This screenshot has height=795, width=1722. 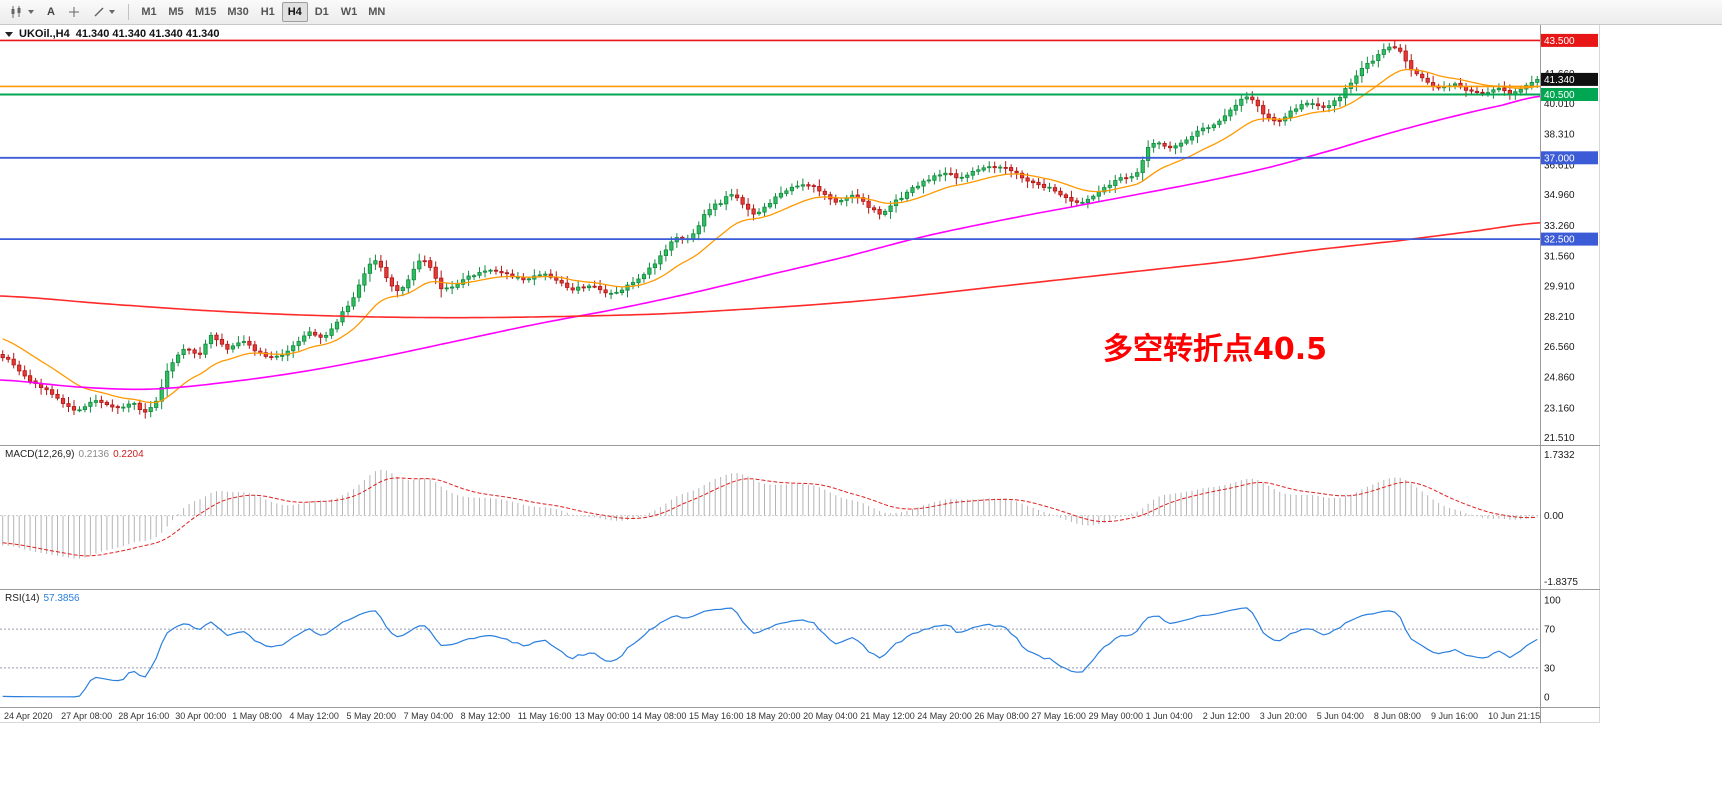 What do you see at coordinates (770, 652) in the screenshot?
I see `rsi-panel` at bounding box center [770, 652].